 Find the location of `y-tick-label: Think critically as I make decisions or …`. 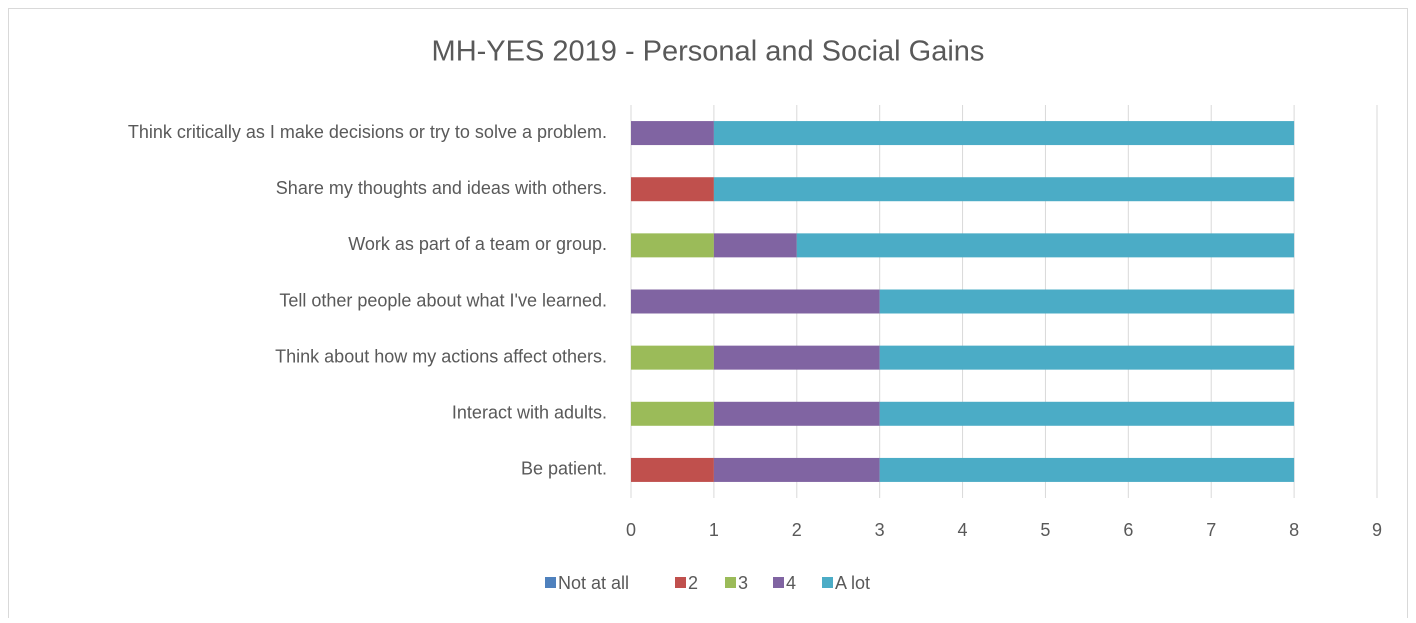

y-tick-label: Think critically as I make decisions or … is located at coordinates (367, 132).